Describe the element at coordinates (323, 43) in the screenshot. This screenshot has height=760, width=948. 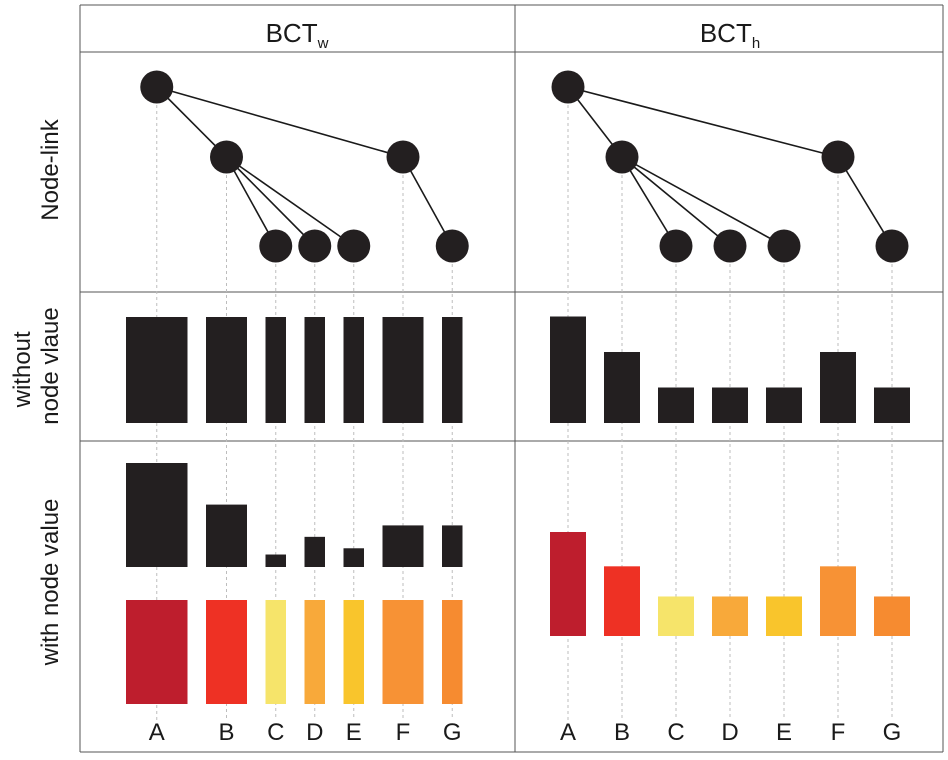
I see `column-header-bct-w-subscript: w` at that location.